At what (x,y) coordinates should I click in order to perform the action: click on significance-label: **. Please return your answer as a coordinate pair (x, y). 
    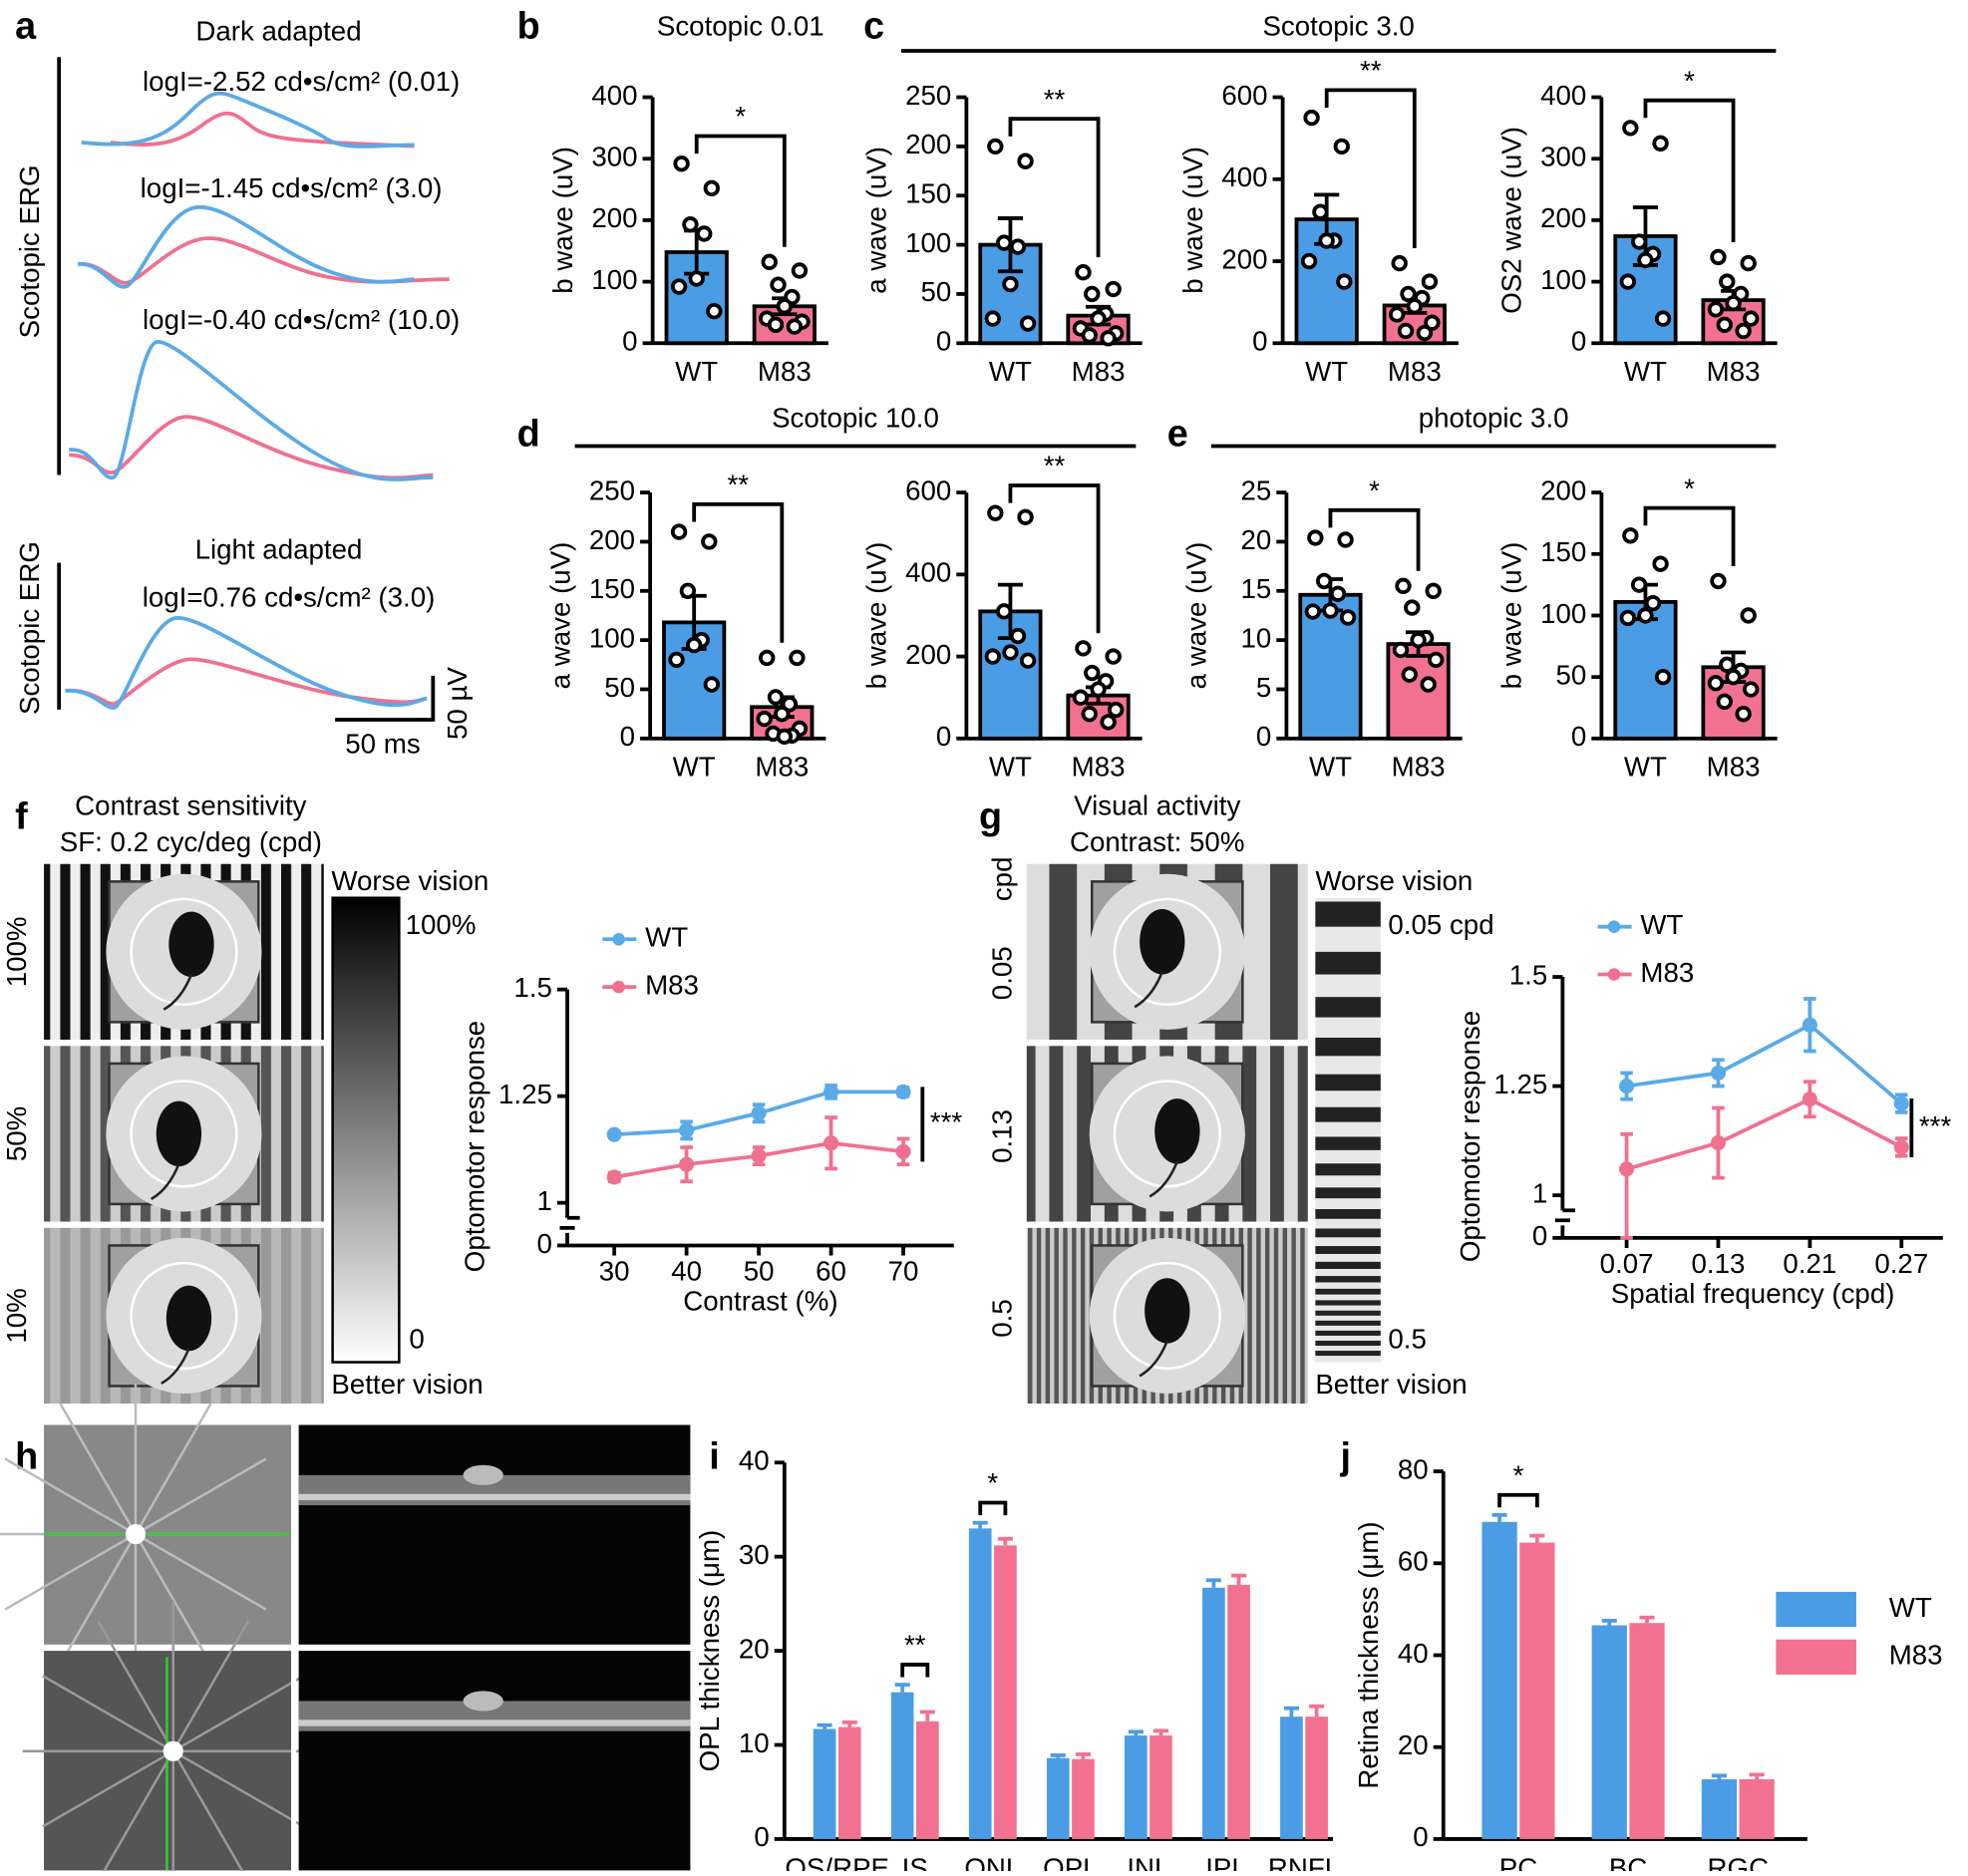
    Looking at the image, I should click on (738, 485).